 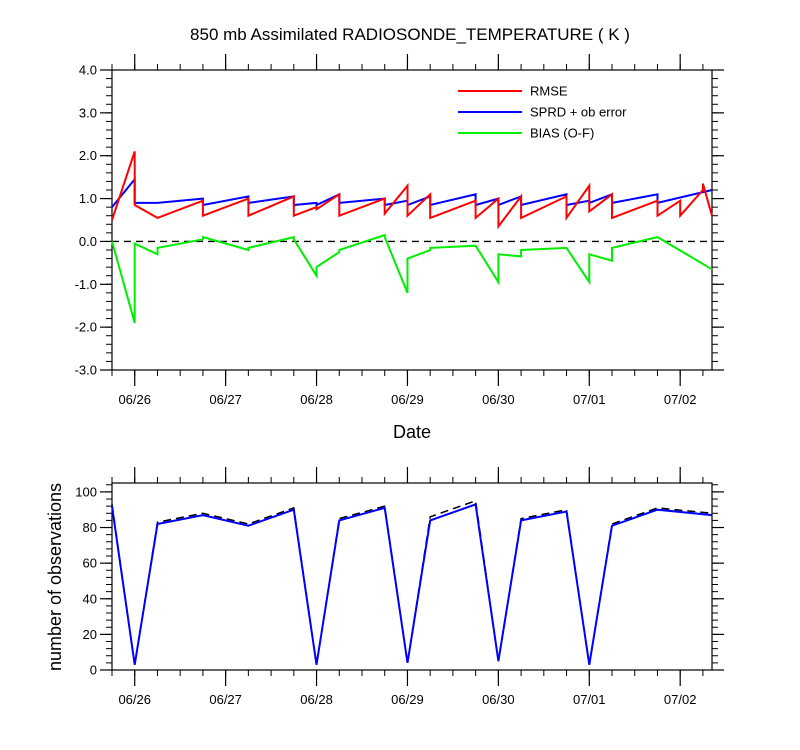 What do you see at coordinates (412, 432) in the screenshot?
I see `x-axis-title: Date` at bounding box center [412, 432].